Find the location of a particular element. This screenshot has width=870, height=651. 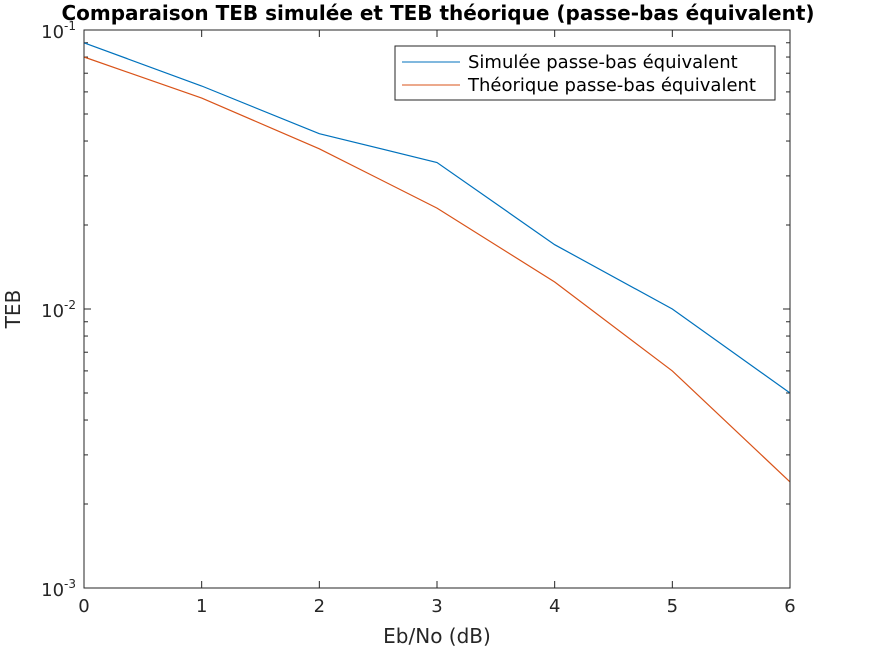

legend-box is located at coordinates (585, 73).